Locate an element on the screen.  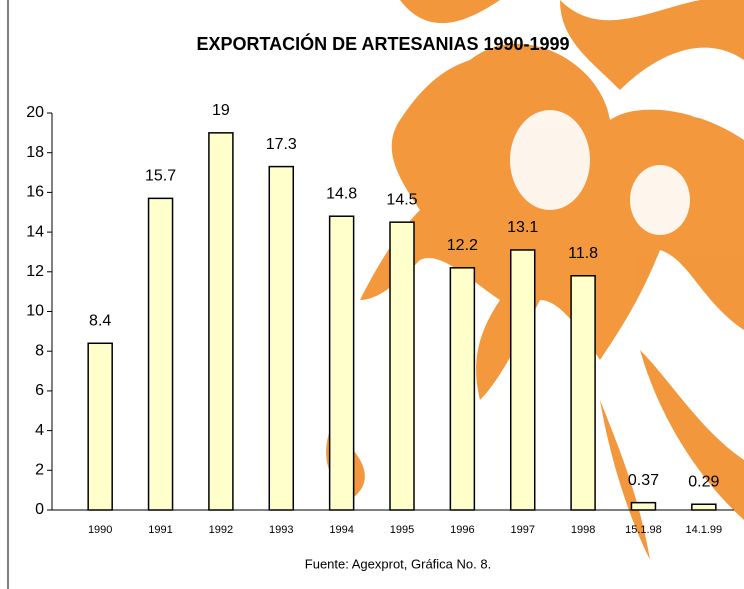
data-label: 14.8 is located at coordinates (341, 193).